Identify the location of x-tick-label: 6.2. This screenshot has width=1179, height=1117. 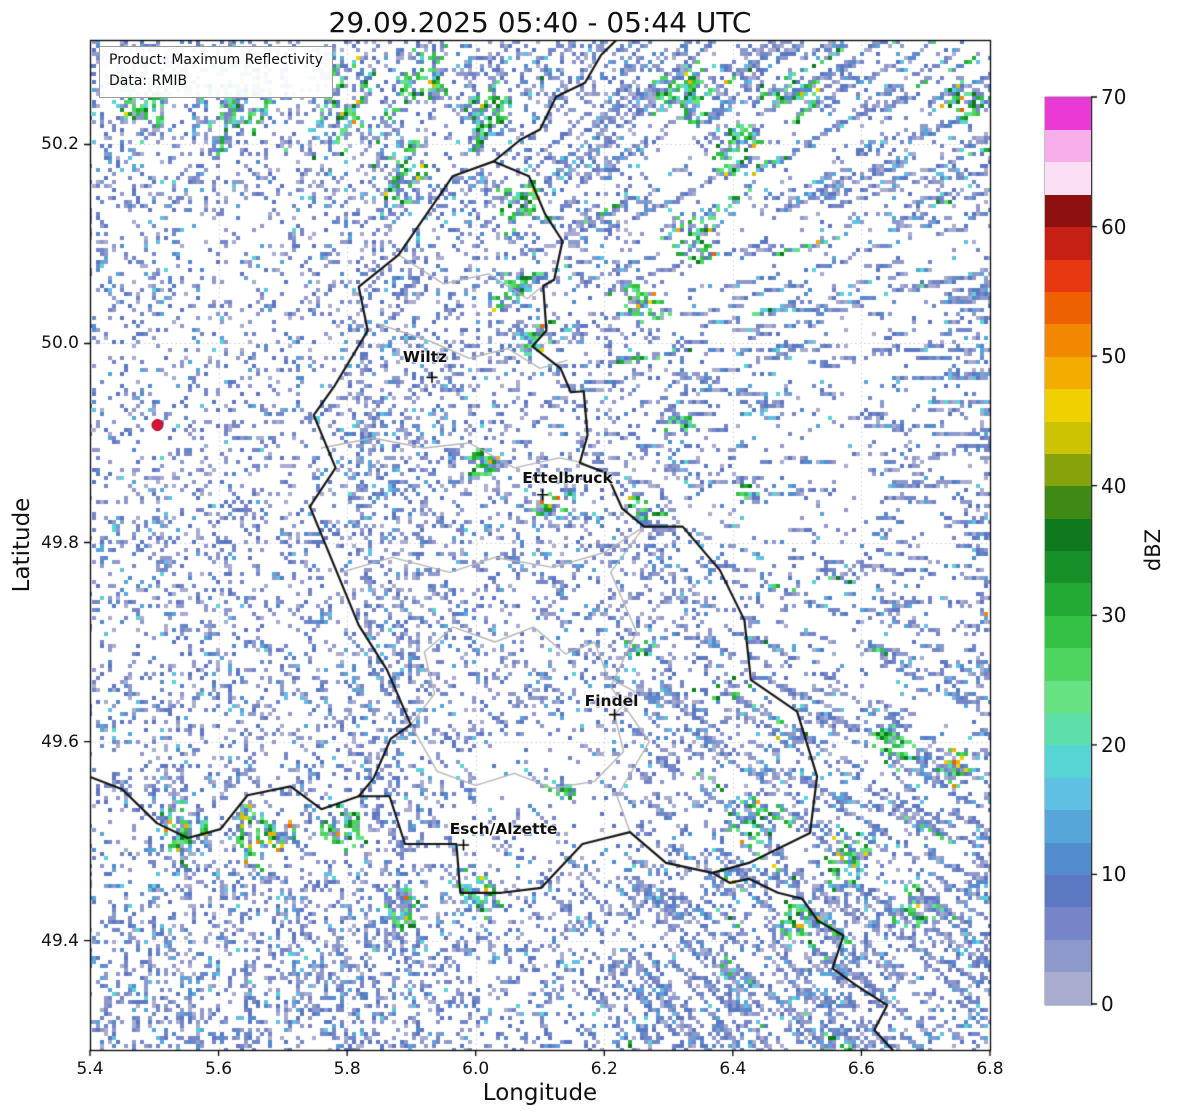
(604, 1069).